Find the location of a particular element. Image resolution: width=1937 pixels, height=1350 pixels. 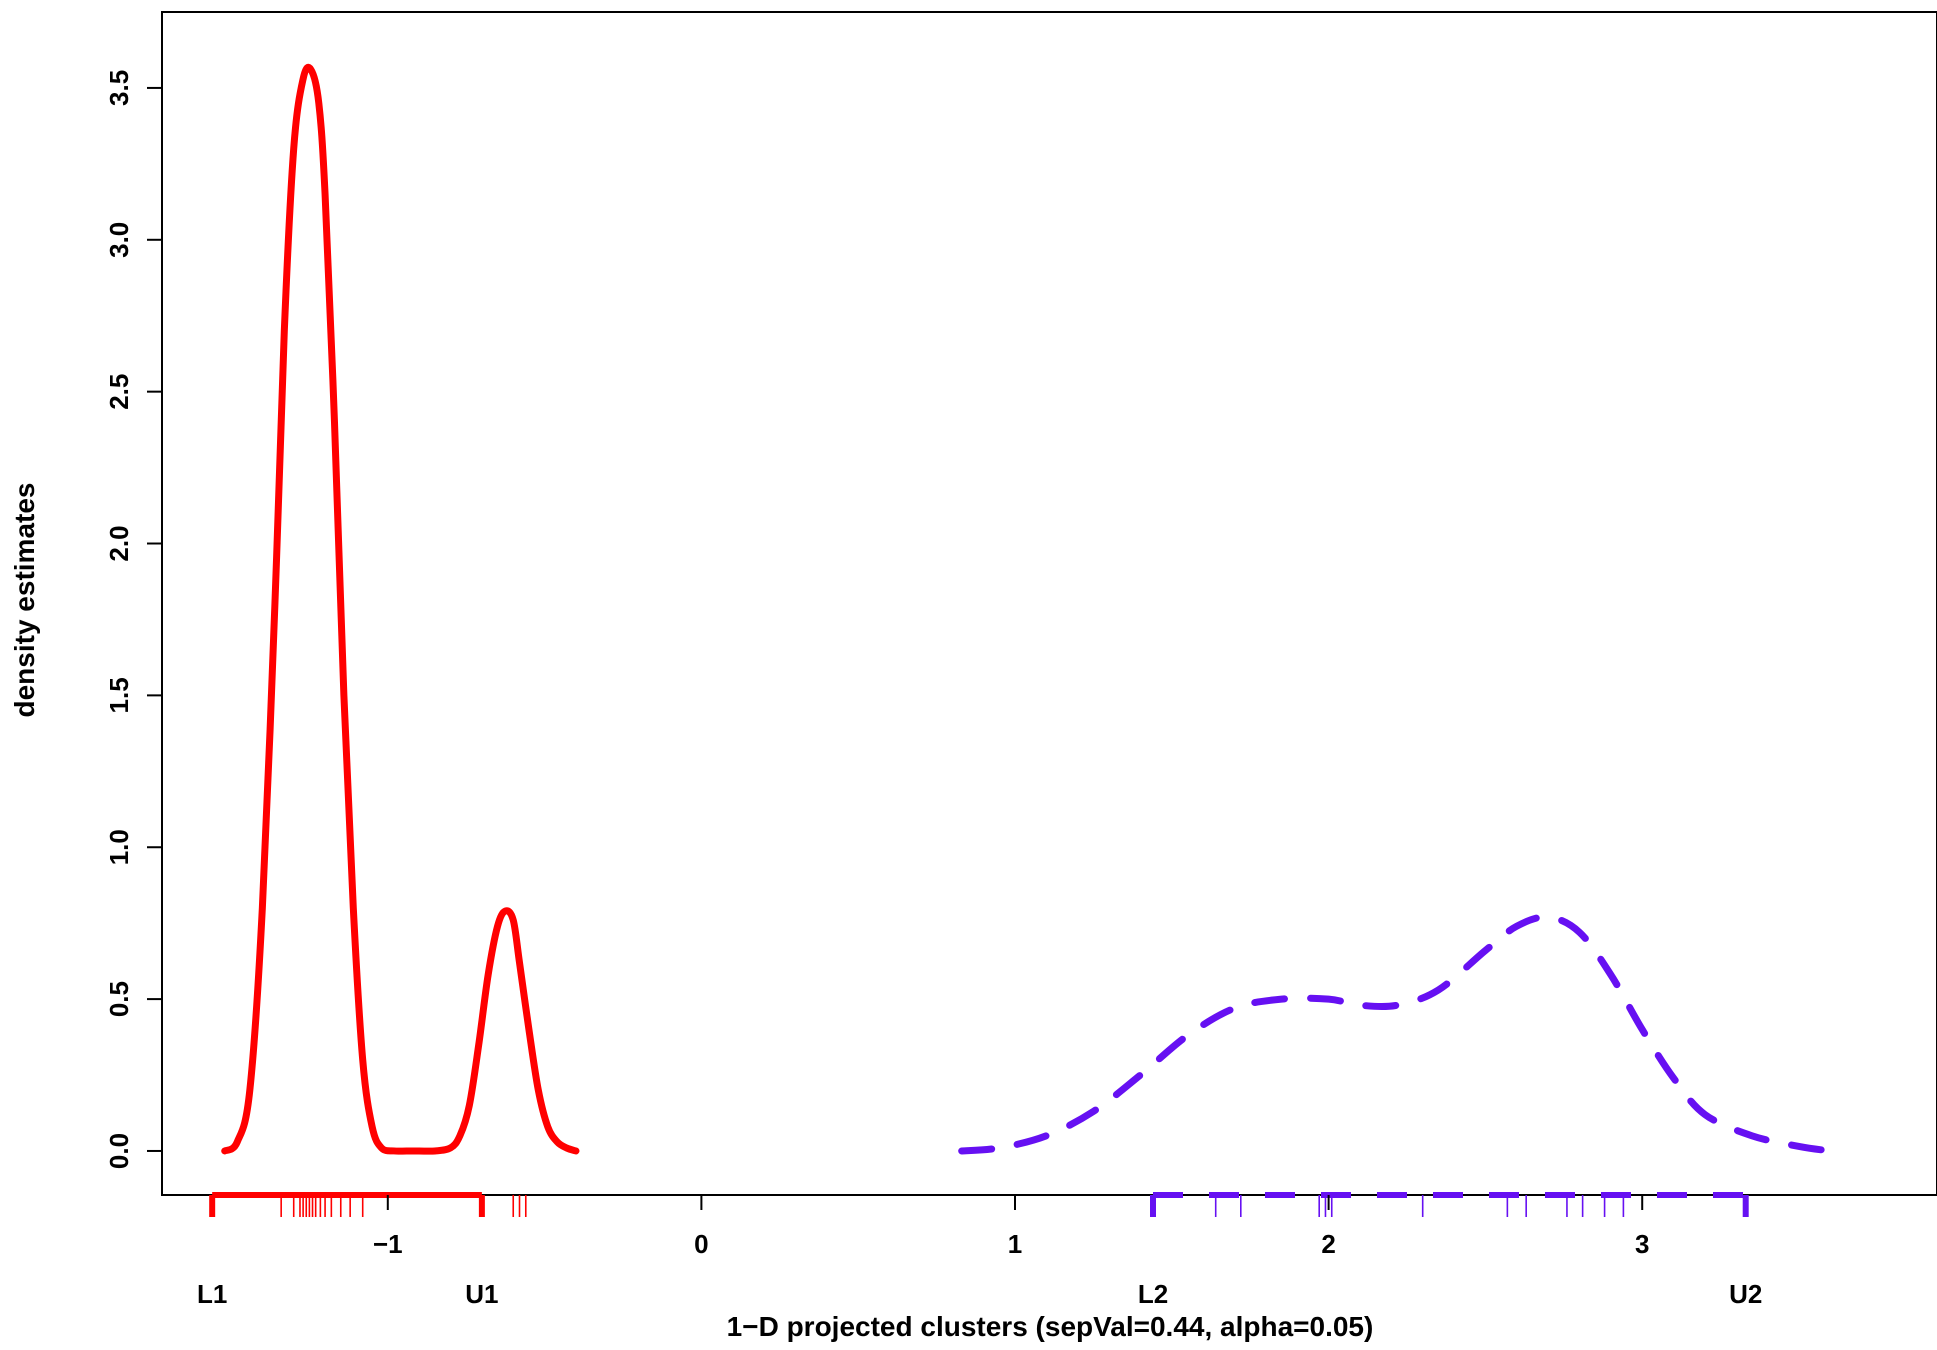

x-axis: −1 0 1 2 3 is located at coordinates (1011, 1227).